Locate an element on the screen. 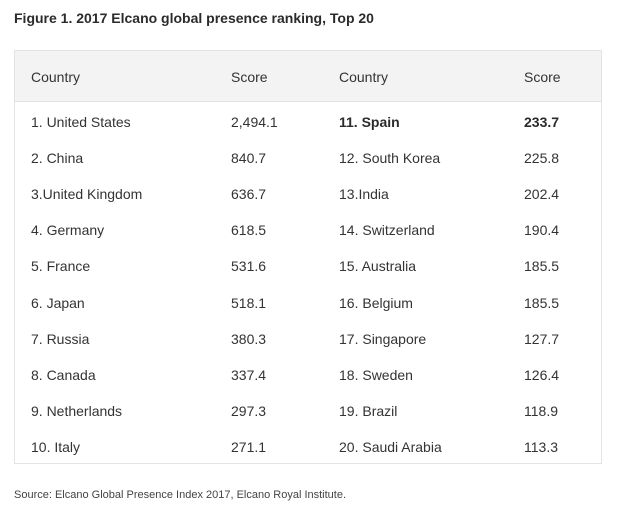 The height and width of the screenshot is (520, 628). table-header-row: Country Score Country Score is located at coordinates (308, 76).